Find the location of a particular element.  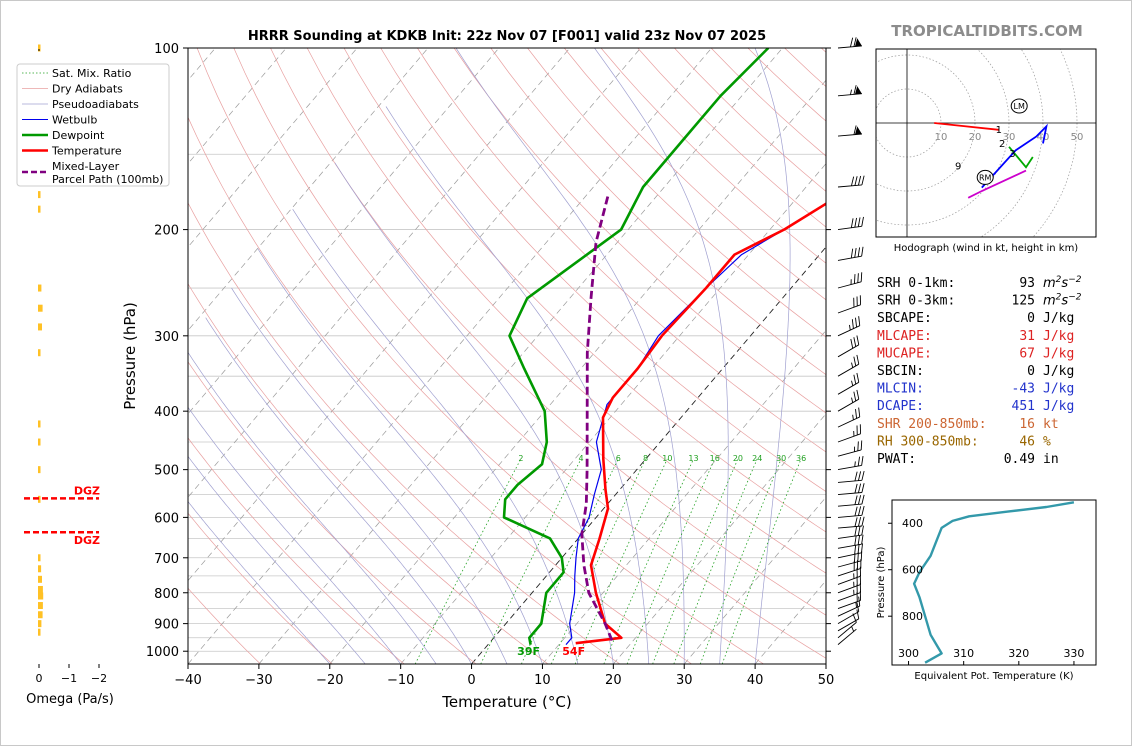

x-tick-label: −30 is located at coordinates (258, 680).